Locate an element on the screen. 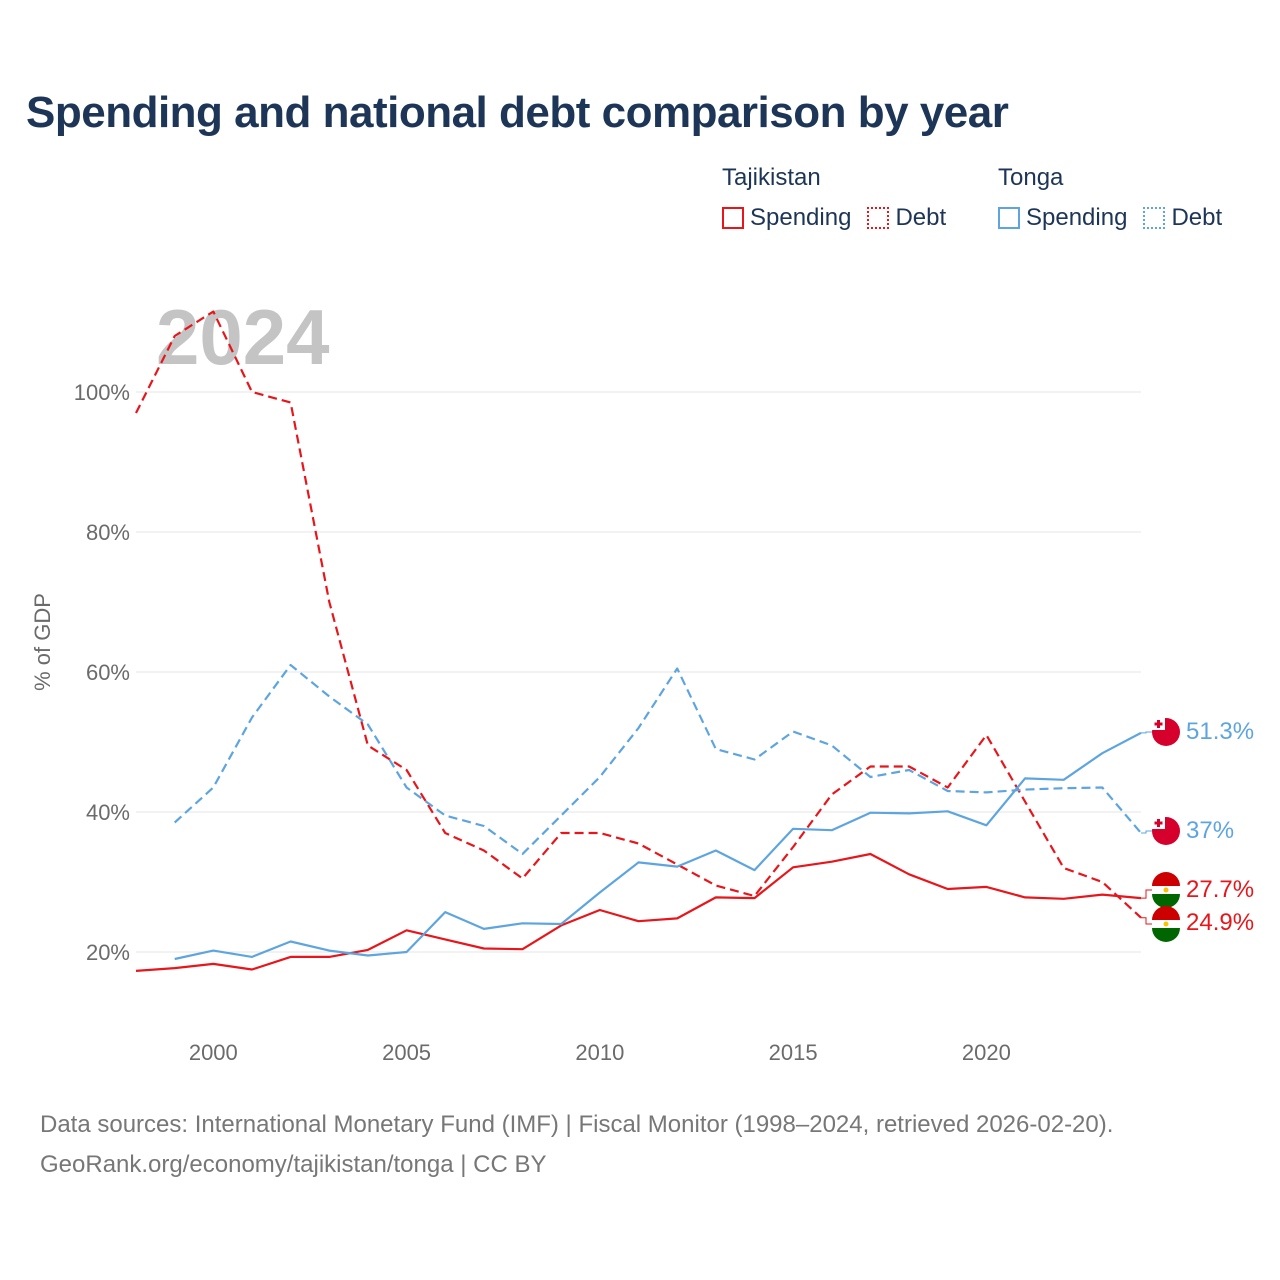  tajikistan-debt-end-connector is located at coordinates (1146, 921).